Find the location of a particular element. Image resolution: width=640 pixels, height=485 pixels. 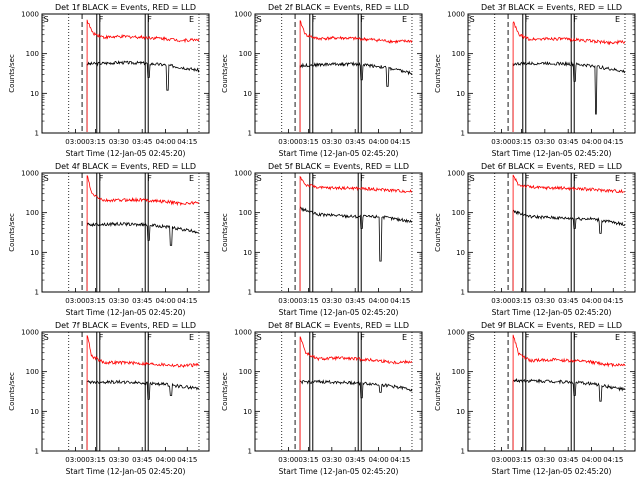

panel-title: Det 4f BLACK = Events, RED = LLD is located at coordinates (125, 166).